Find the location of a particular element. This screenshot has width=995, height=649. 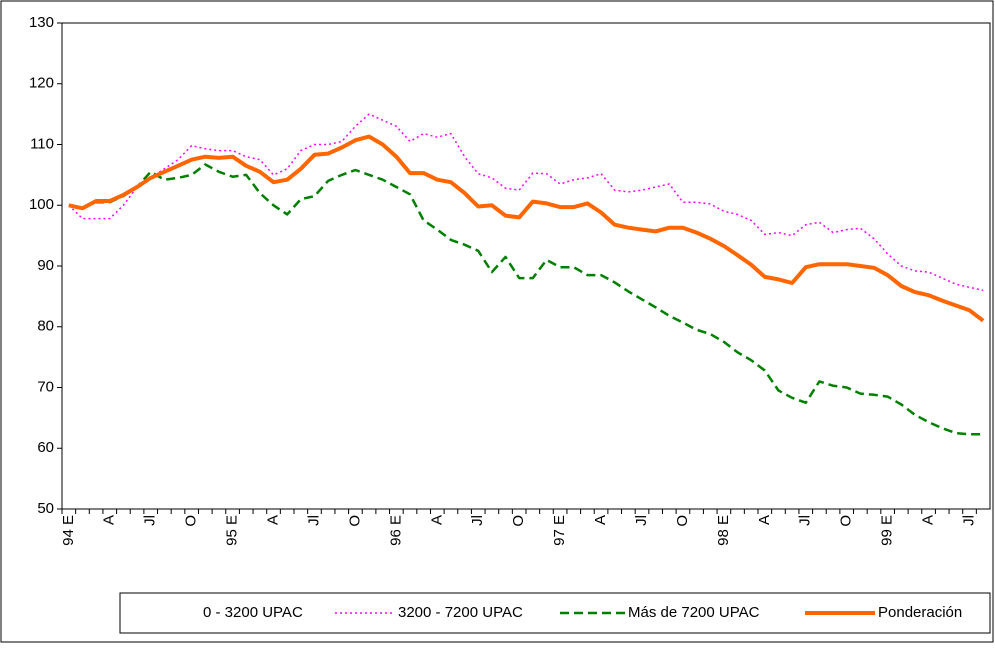

x-tick-label: 97 E is located at coordinates (559, 530).